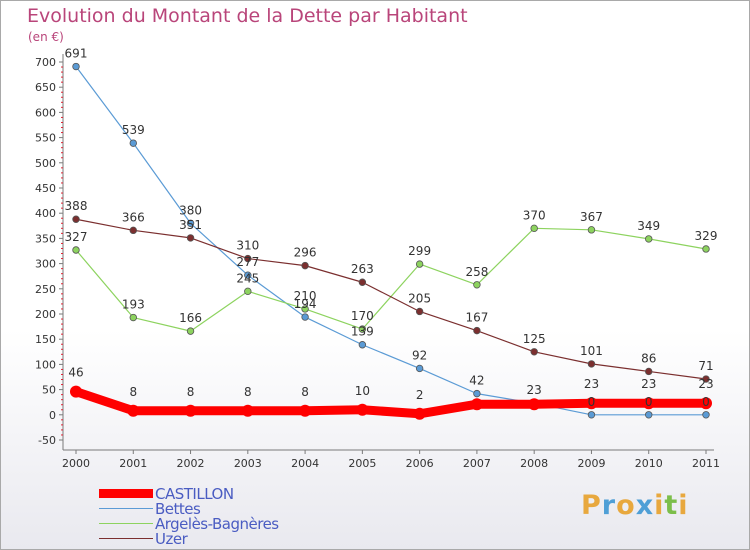  I want to click on data-label: 125, so click(534, 339).